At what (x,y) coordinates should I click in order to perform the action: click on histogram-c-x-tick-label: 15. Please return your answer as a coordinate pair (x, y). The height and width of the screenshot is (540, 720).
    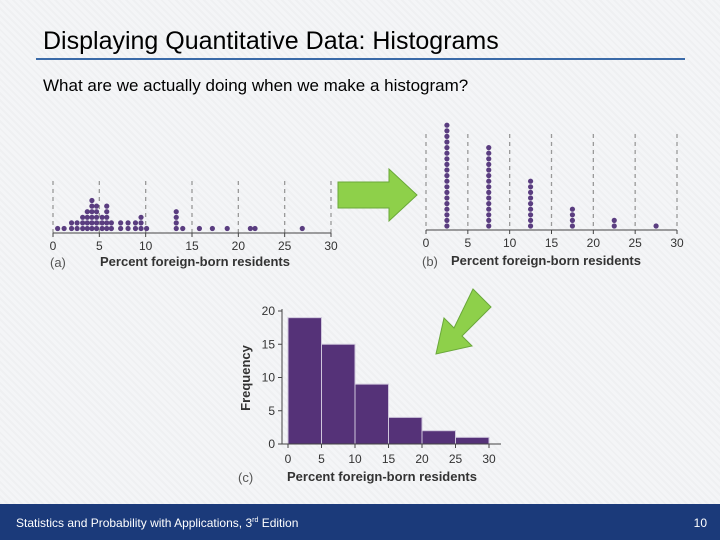
    Looking at the image, I should click on (389, 459).